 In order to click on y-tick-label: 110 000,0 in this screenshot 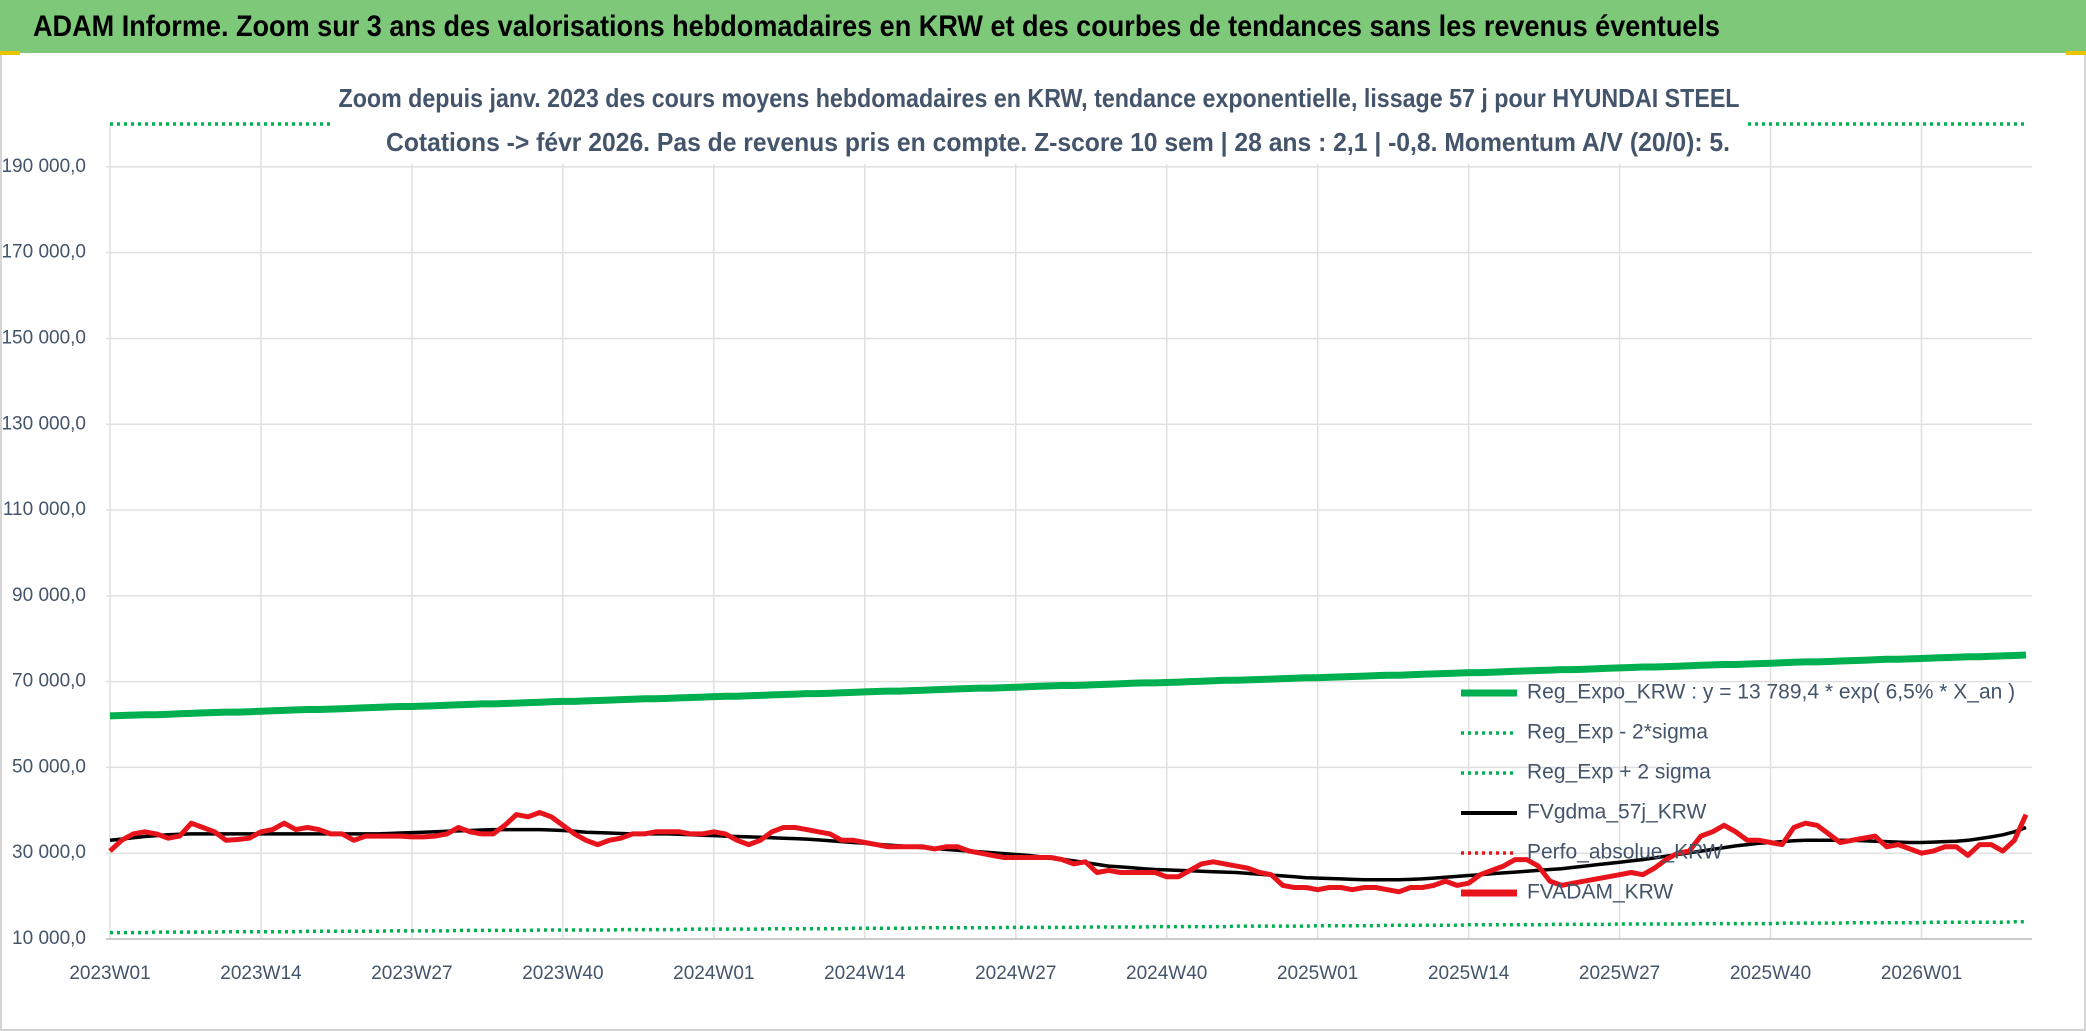, I will do `click(44, 509)`.